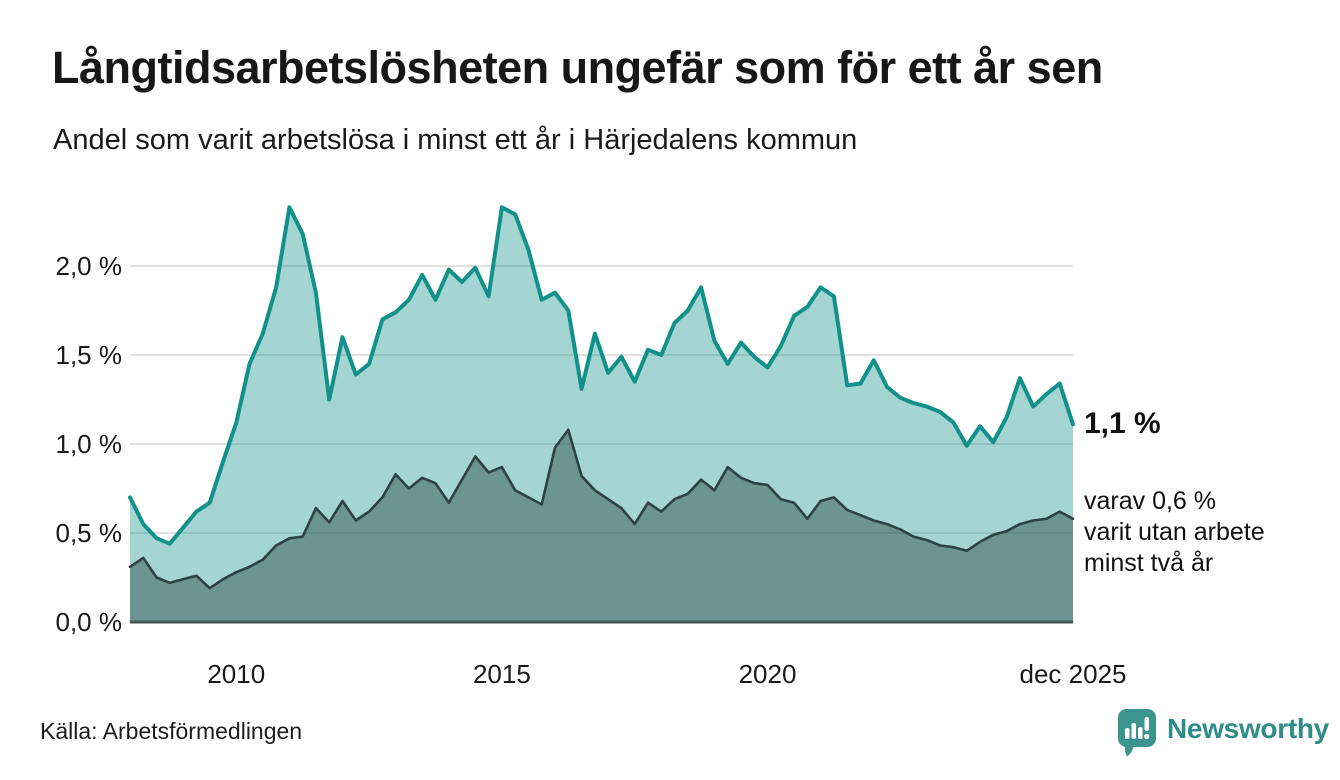  What do you see at coordinates (236, 674) in the screenshot?
I see `x-tick-label: 2010` at bounding box center [236, 674].